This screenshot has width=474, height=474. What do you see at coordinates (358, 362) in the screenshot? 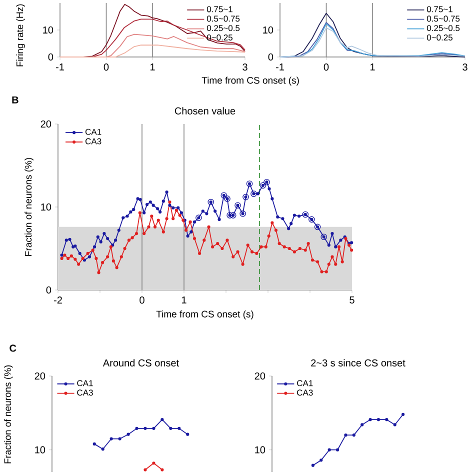
I see `chart-title: 2~3 s since CS onset` at bounding box center [358, 362].